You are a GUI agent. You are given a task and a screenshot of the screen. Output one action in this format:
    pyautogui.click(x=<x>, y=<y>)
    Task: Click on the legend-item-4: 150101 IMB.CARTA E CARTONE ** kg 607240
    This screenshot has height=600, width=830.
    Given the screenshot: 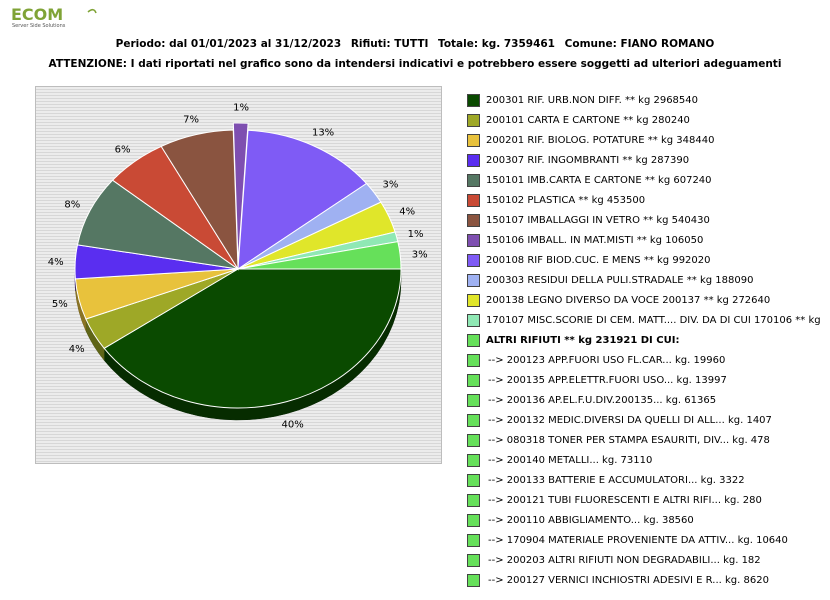 What is the action you would take?
    pyautogui.click(x=648, y=180)
    